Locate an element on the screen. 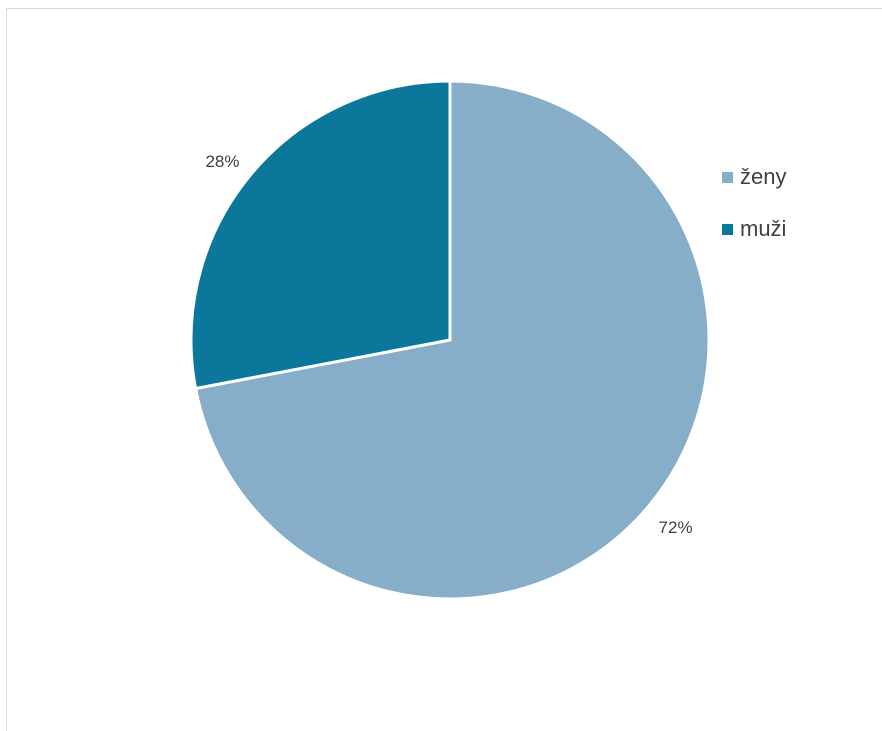  legend-item-zeny: ženy is located at coordinates (754, 177).